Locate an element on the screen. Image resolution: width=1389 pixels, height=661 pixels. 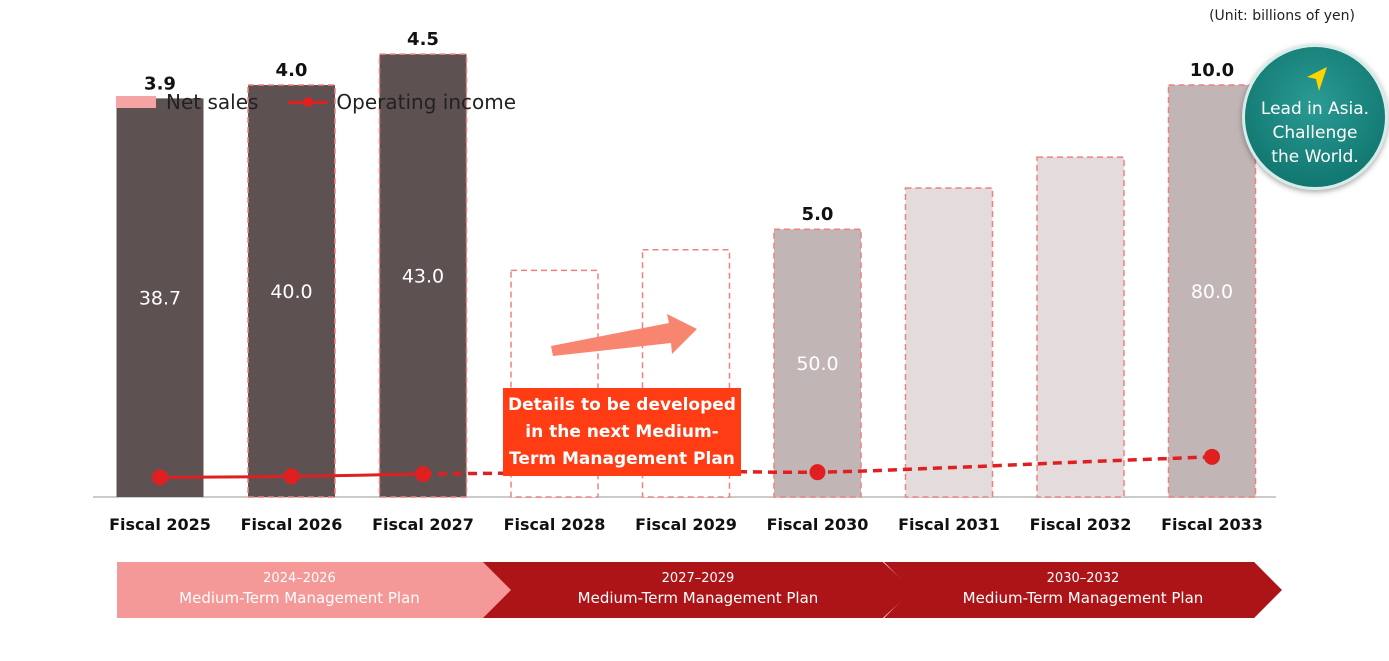
x-tick-label: Fiscal 2032 is located at coordinates (1081, 524).